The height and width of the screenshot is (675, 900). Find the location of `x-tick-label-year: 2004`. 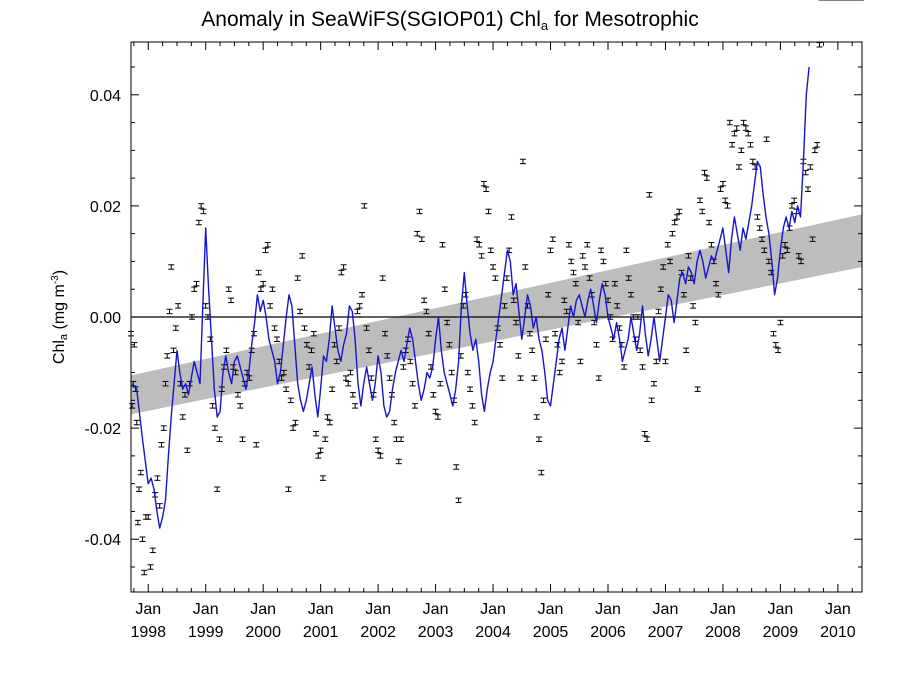

x-tick-label-year: 2004 is located at coordinates (493, 632).